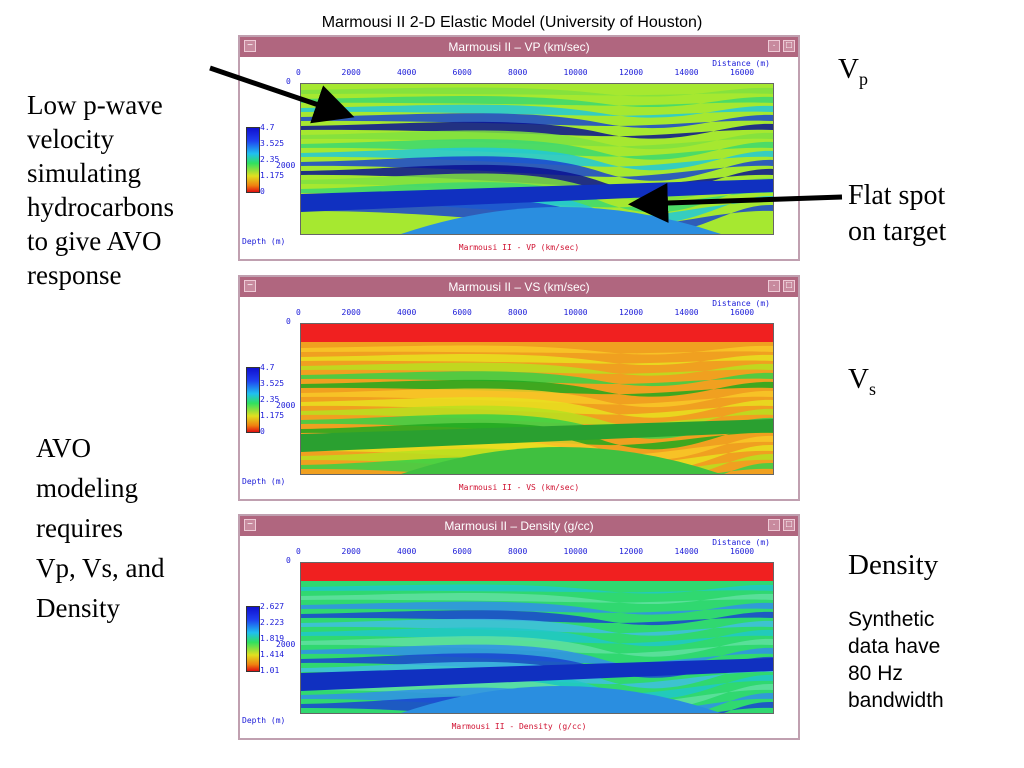 The image size is (1024, 768). I want to click on note-line: data have, so click(894, 646).